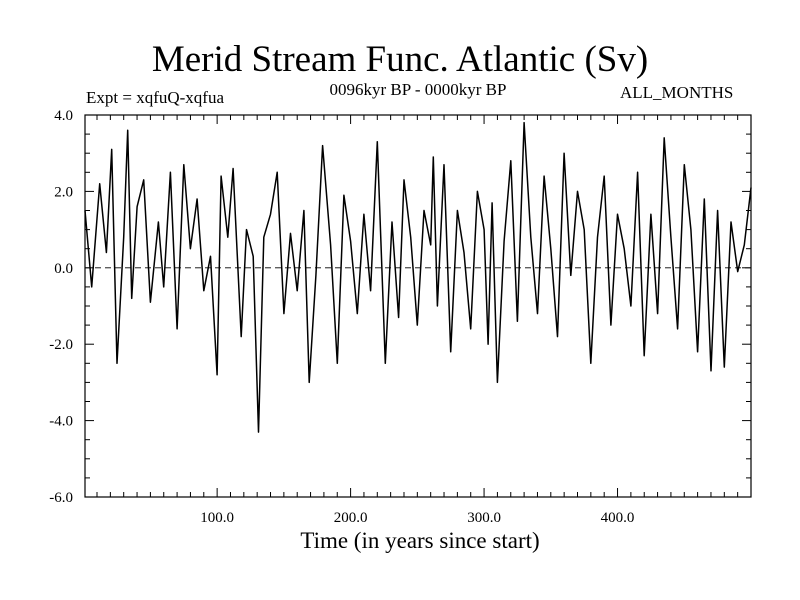  I want to click on period-label: 0096kyr BP - 0000kyr BP, so click(418, 89).